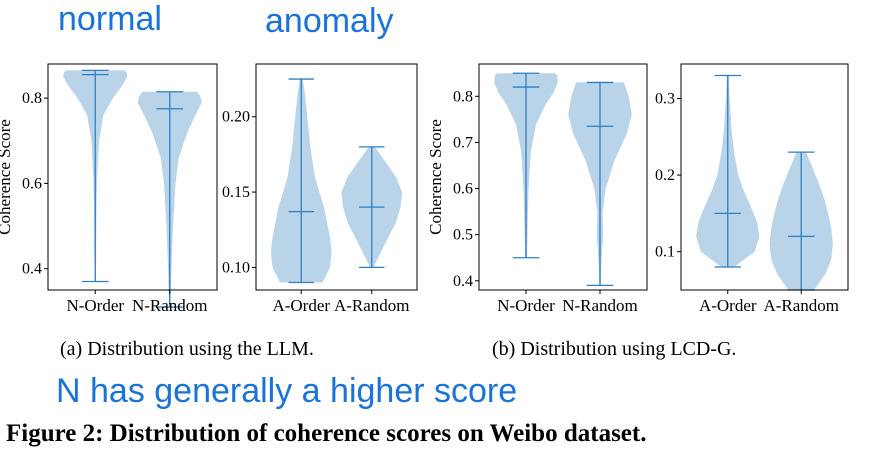 This screenshot has height=461, width=877. I want to click on chart-panel-2: A-Order A-Random 0.10 0.15 0.20, so click(320, 189).